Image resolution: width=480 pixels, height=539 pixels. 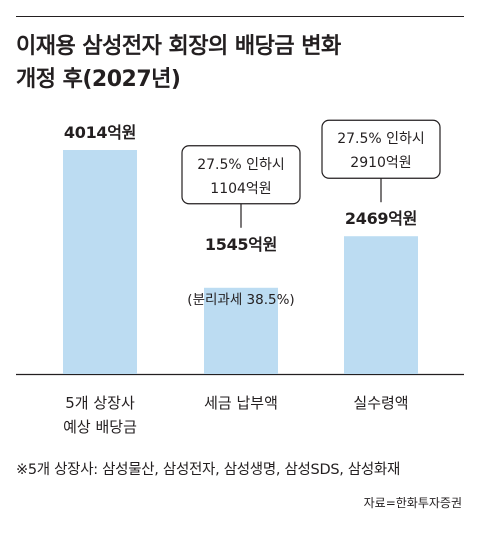 What do you see at coordinates (100, 403) in the screenshot?
I see `category-label-1-1: 5개 상장사` at bounding box center [100, 403].